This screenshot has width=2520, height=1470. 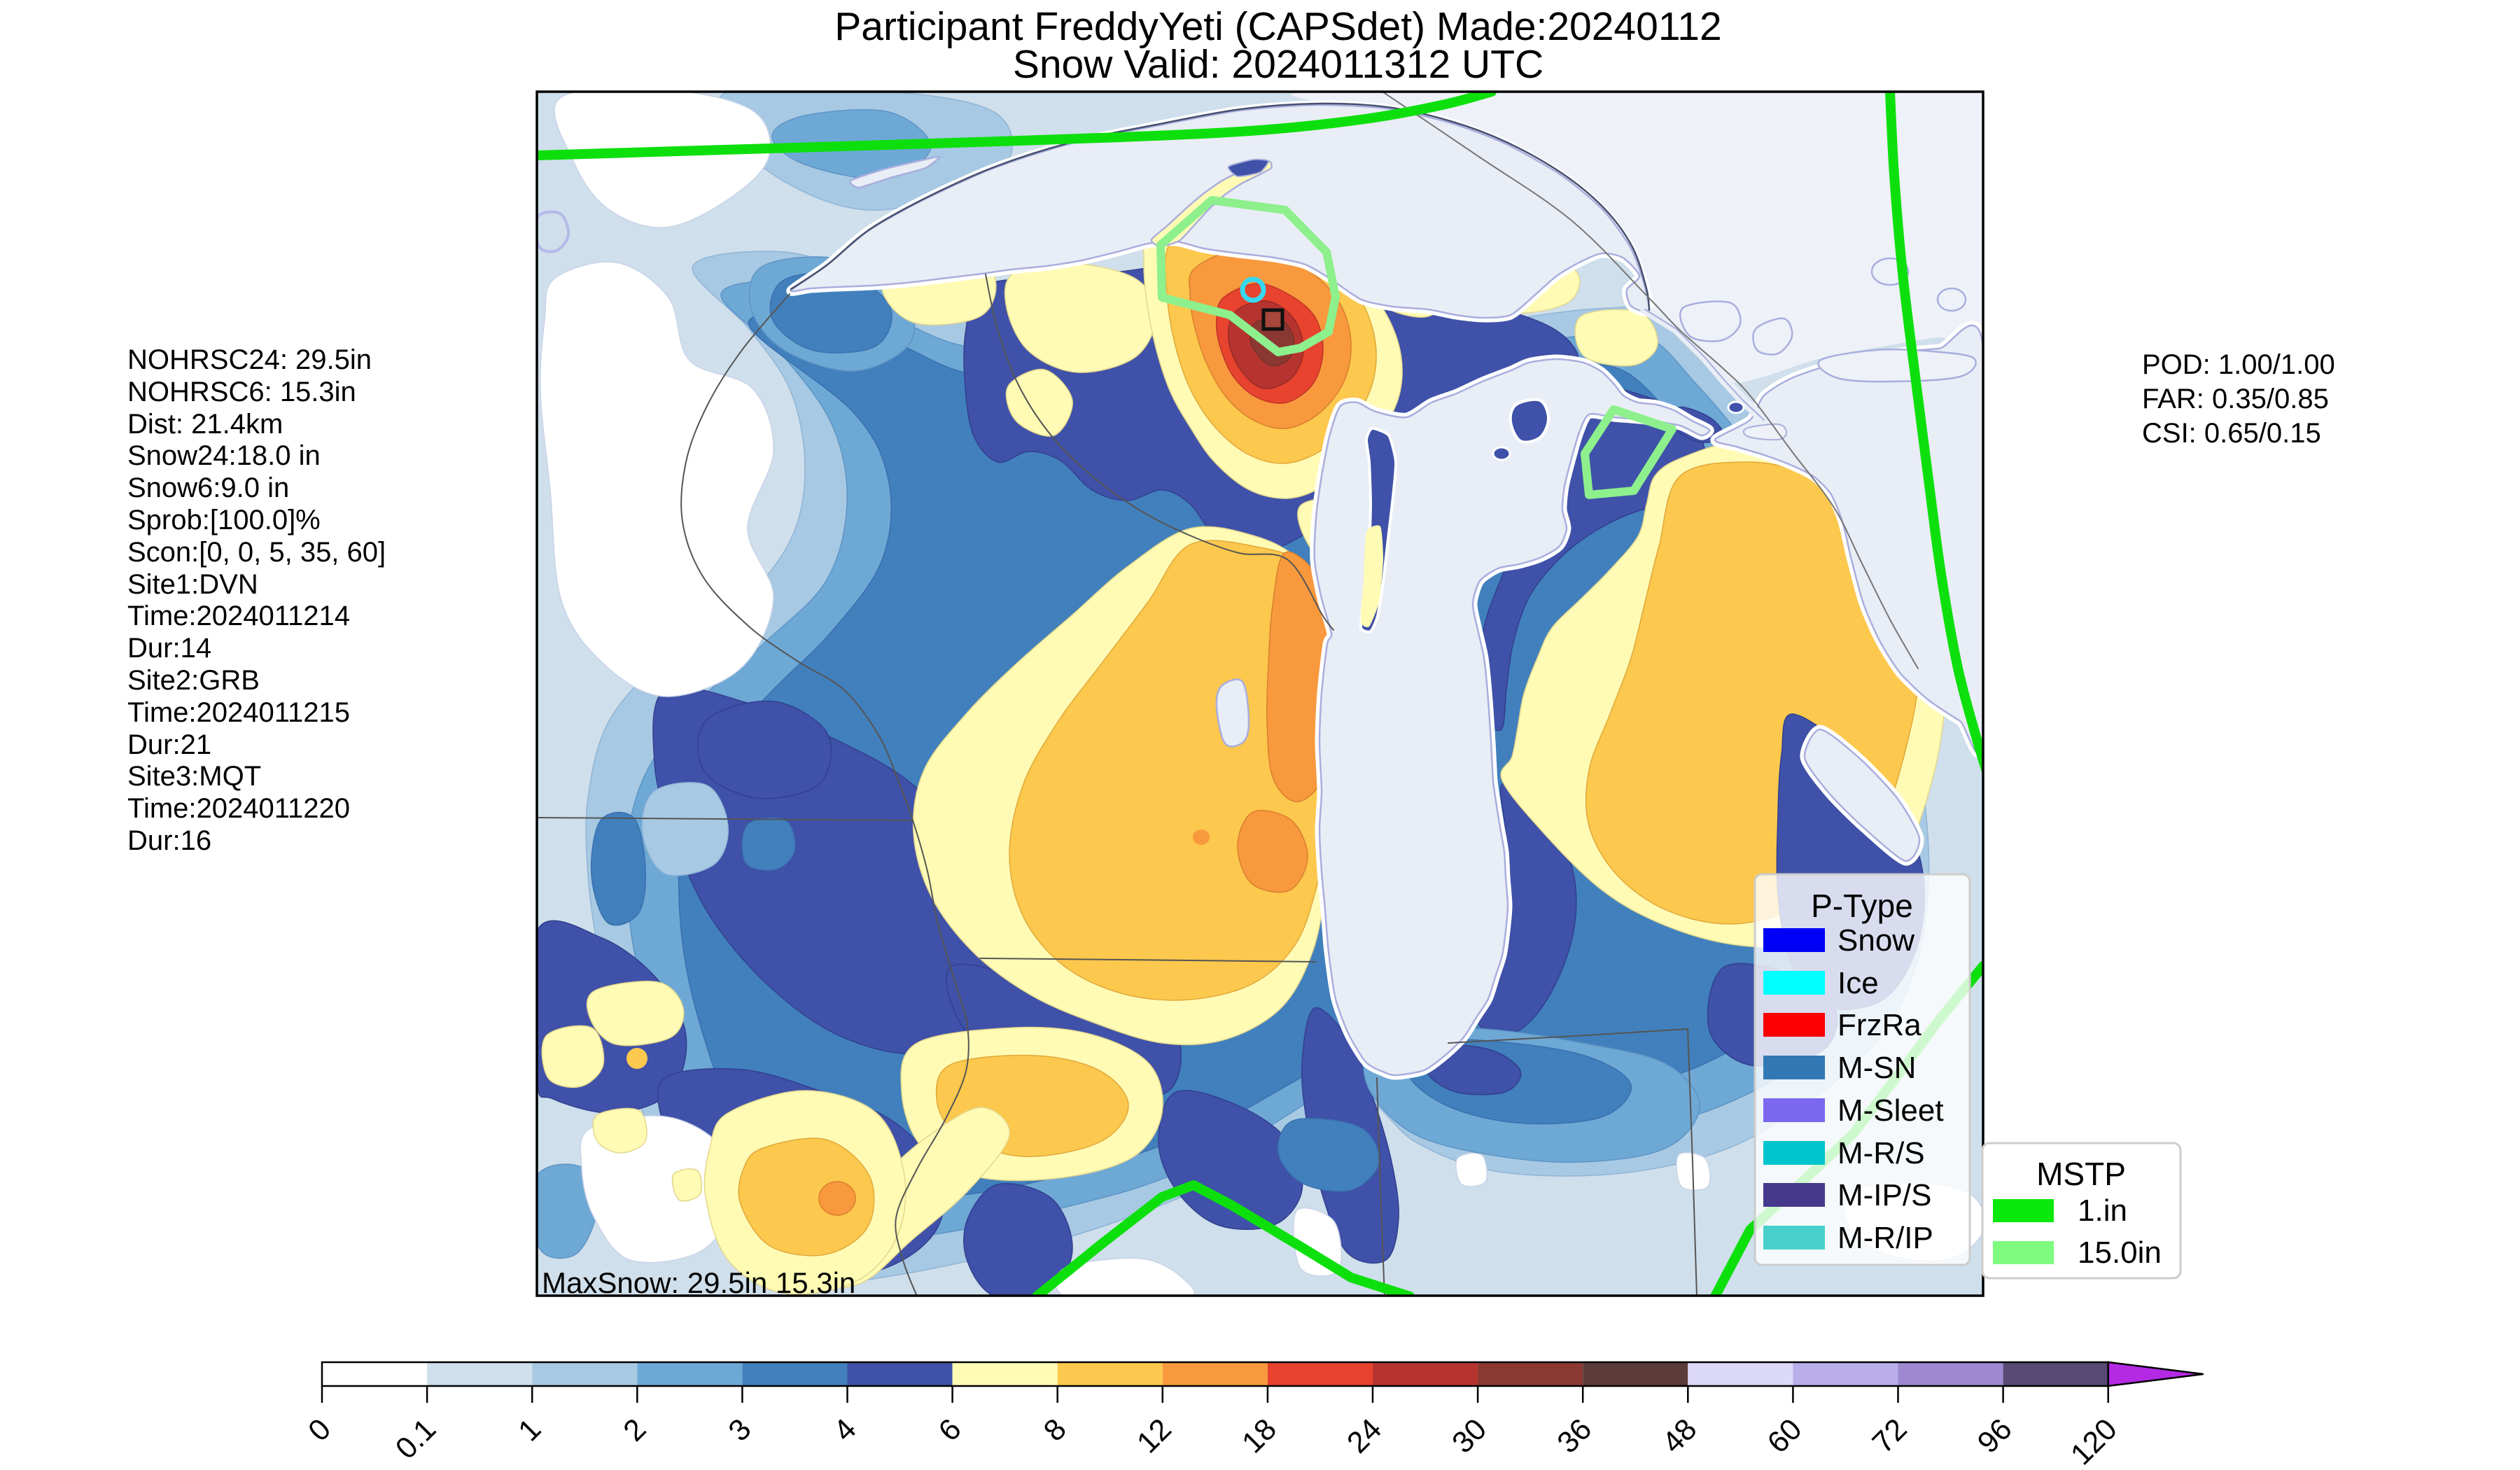 I want to click on svg-text: Time:2024011215, so click(x=238, y=712).